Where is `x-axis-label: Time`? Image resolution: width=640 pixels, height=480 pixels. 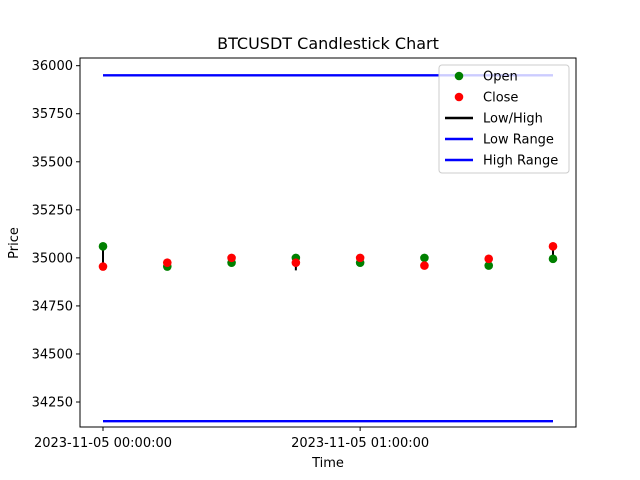
x-axis-label: Time is located at coordinates (327, 463).